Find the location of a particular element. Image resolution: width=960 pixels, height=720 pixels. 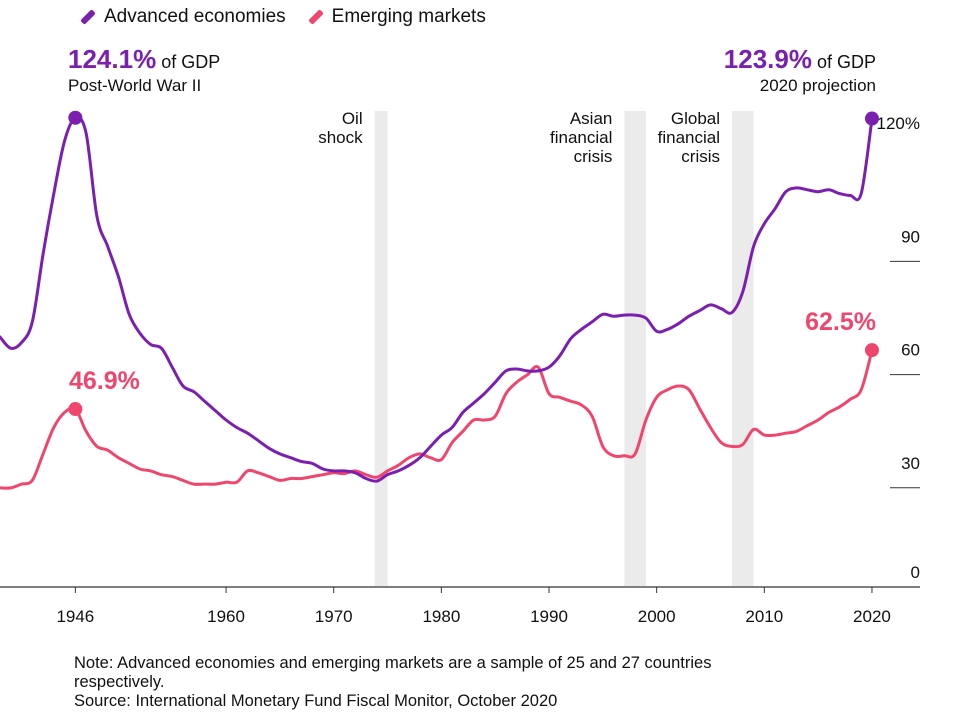

adv-end-annotation: 123.9% of GDP is located at coordinates (800, 59).